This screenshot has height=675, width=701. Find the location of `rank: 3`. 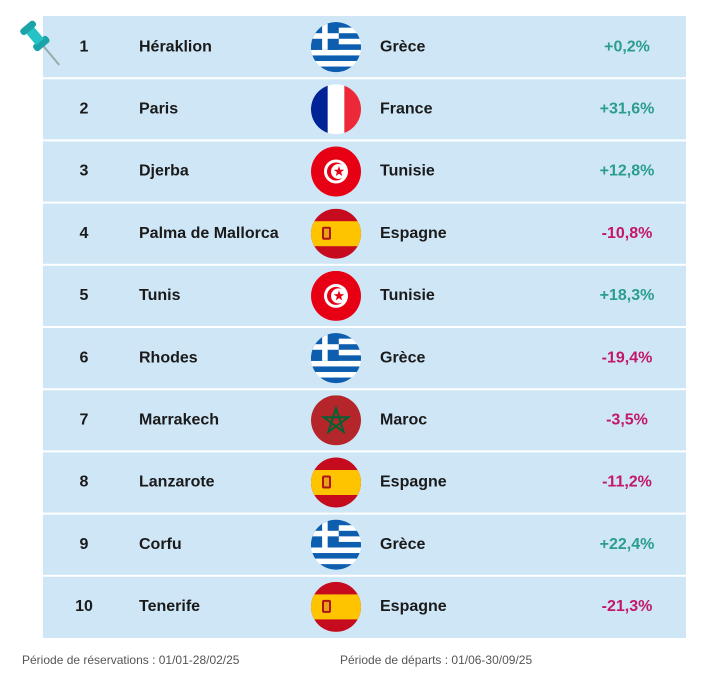

rank: 3 is located at coordinates (84, 171).